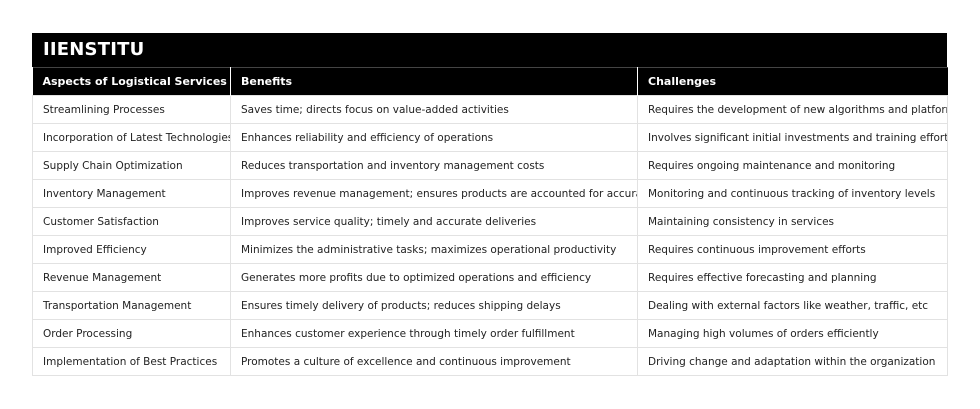  I want to click on cell-challenge: Maintaining consistency in services, so click(792, 221).